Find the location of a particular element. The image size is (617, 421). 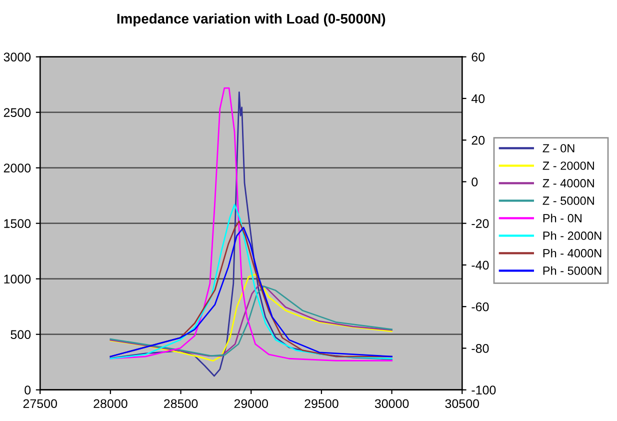

chart-title: Impedance variation with Load (0-5000N) is located at coordinates (251, 19).